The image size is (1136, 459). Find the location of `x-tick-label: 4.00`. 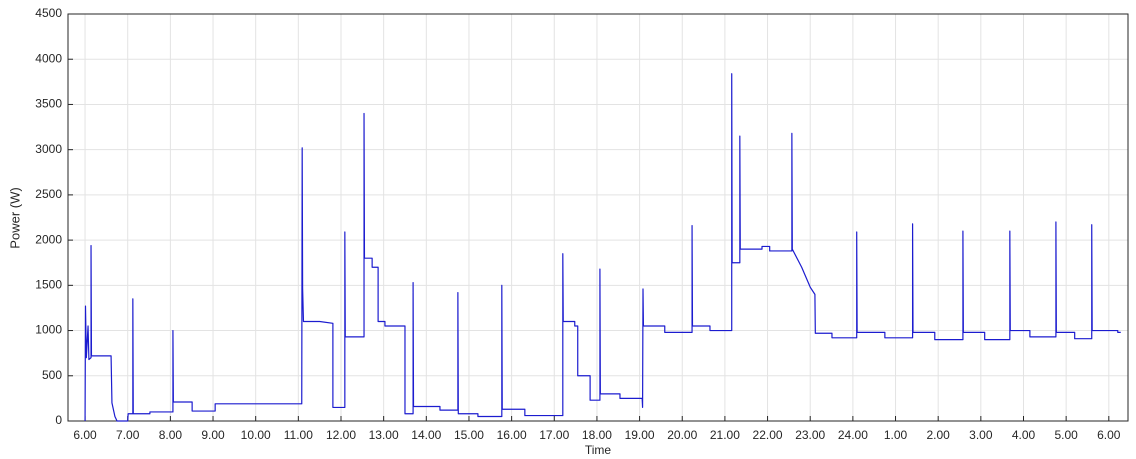

x-tick-label: 4.00 is located at coordinates (1024, 435).